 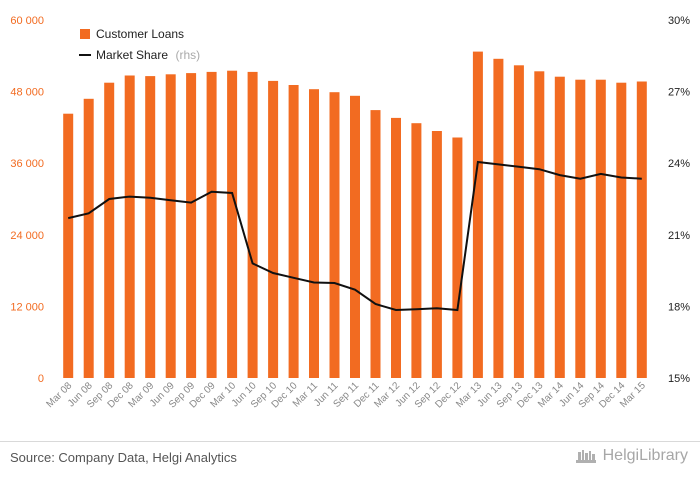 I want to click on footer-divider, so click(x=350, y=441).